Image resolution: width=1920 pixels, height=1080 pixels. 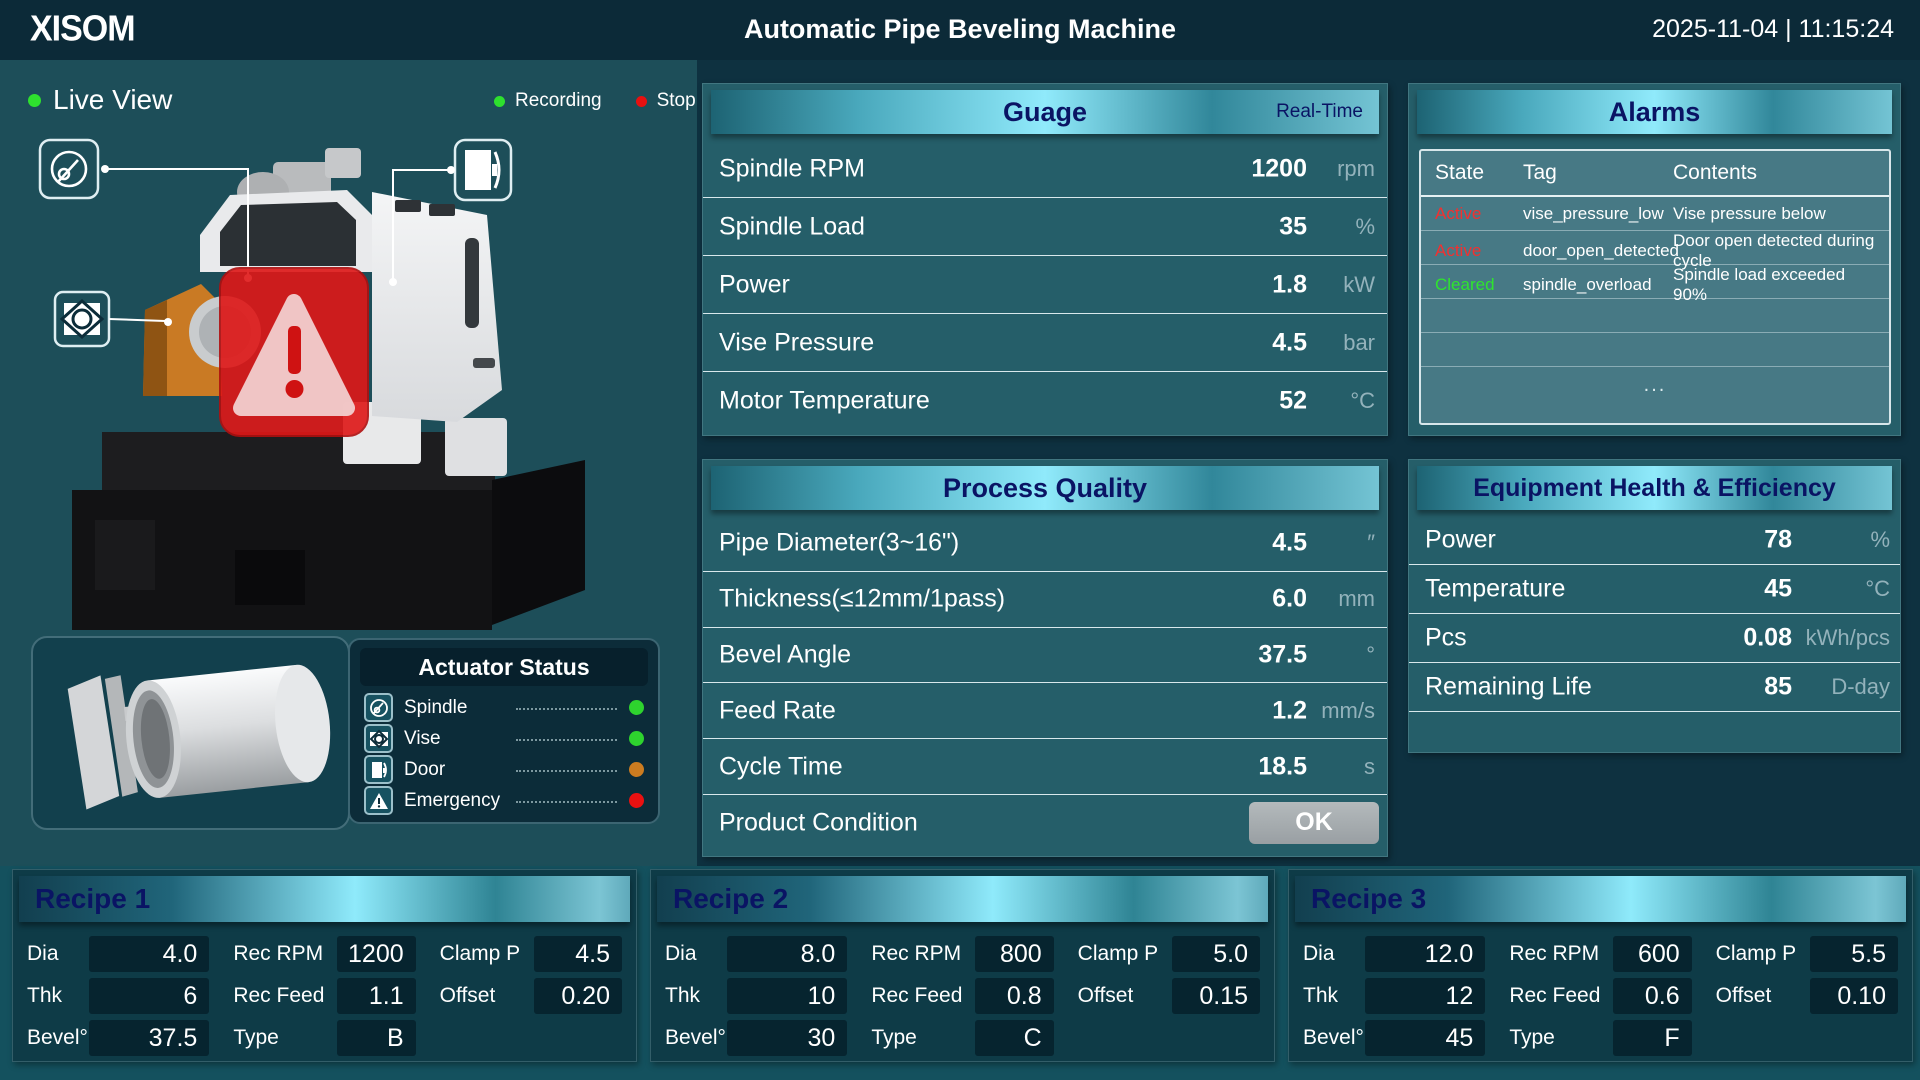 I want to click on recipe-field-rec-rpm: Rec RPM 800, so click(x=962, y=954).